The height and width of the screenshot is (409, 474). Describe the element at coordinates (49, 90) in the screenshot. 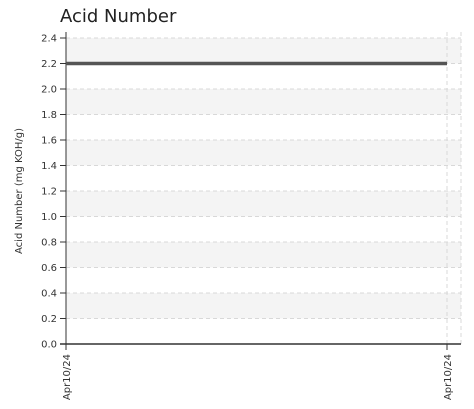

I see `y-tick-label: 2.0` at that location.